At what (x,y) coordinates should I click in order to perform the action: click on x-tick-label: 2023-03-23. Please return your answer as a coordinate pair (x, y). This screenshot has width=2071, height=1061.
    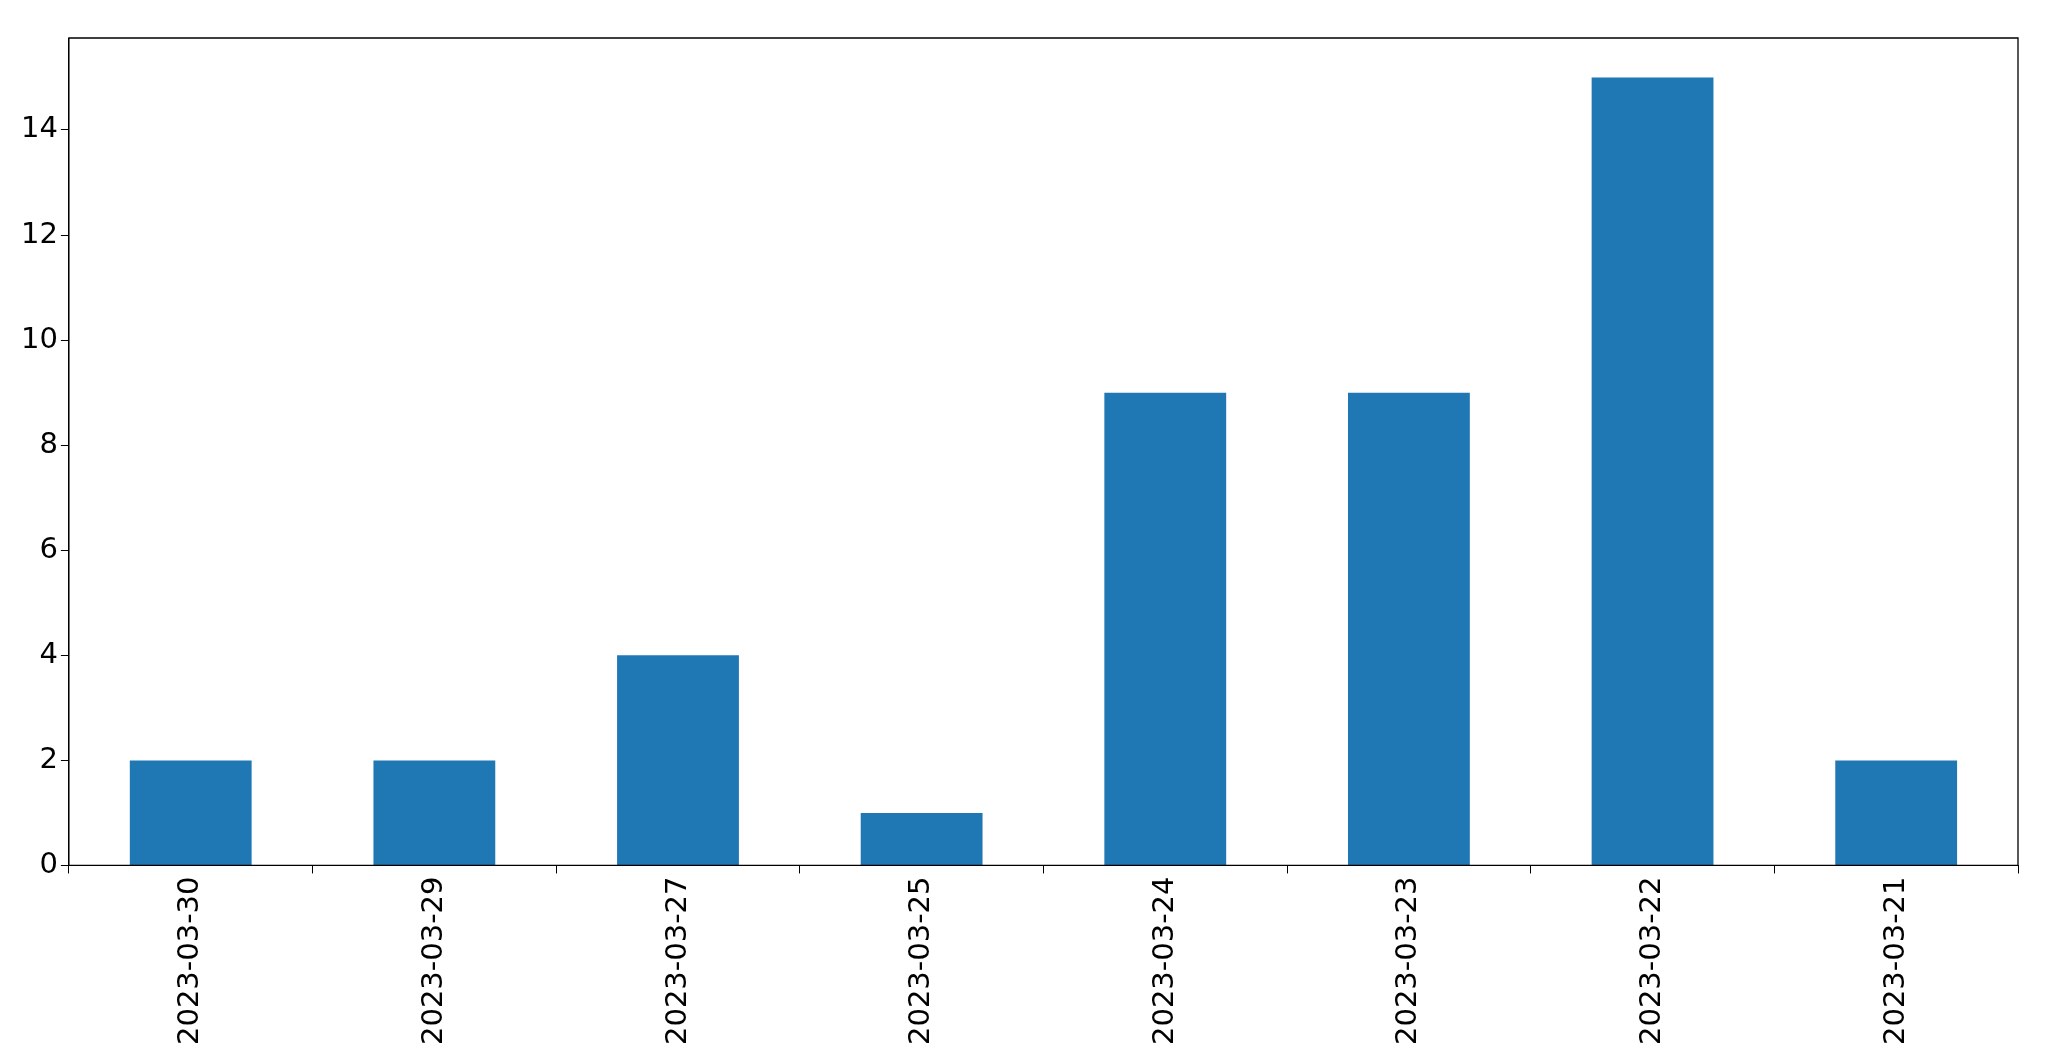
    Looking at the image, I should click on (1406, 961).